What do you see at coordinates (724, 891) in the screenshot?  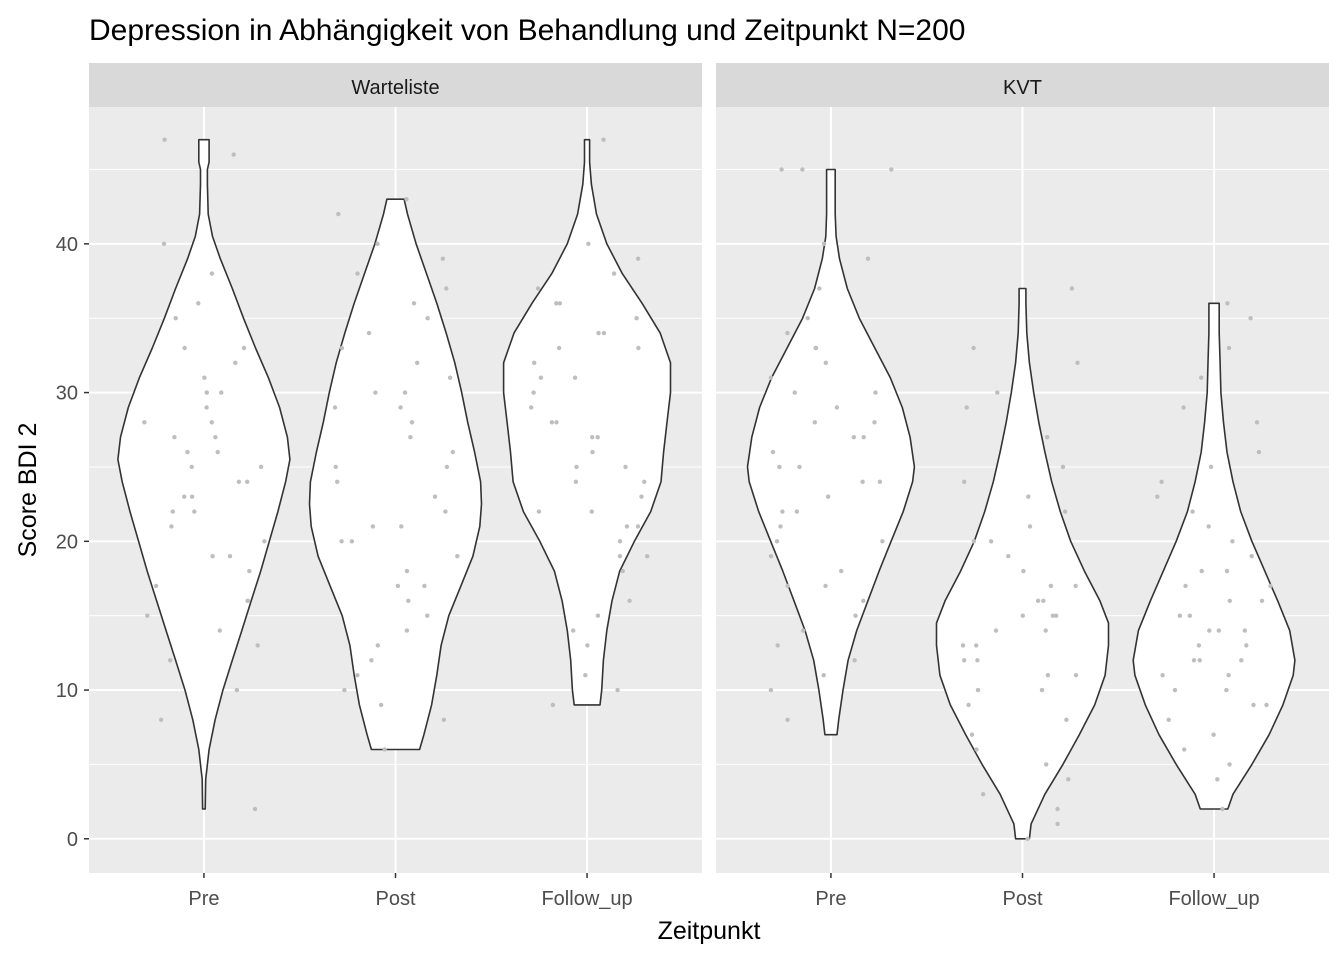 I see `x-axis: Pre Post Follow_up Pre Post Follow_up` at bounding box center [724, 891].